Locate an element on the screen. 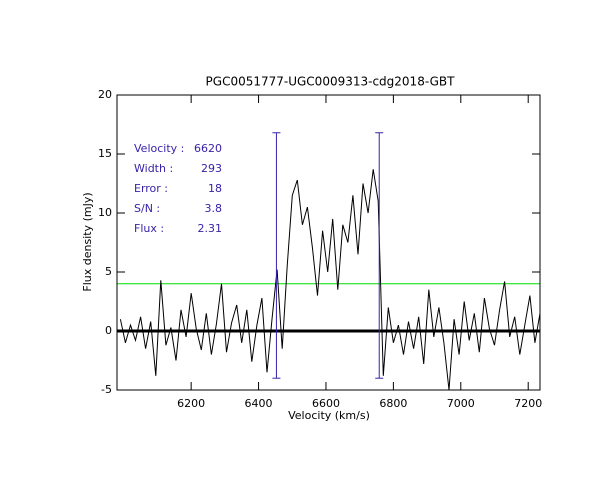 This screenshot has height=504, width=612. y-tick-label: 20 is located at coordinates (105, 94).